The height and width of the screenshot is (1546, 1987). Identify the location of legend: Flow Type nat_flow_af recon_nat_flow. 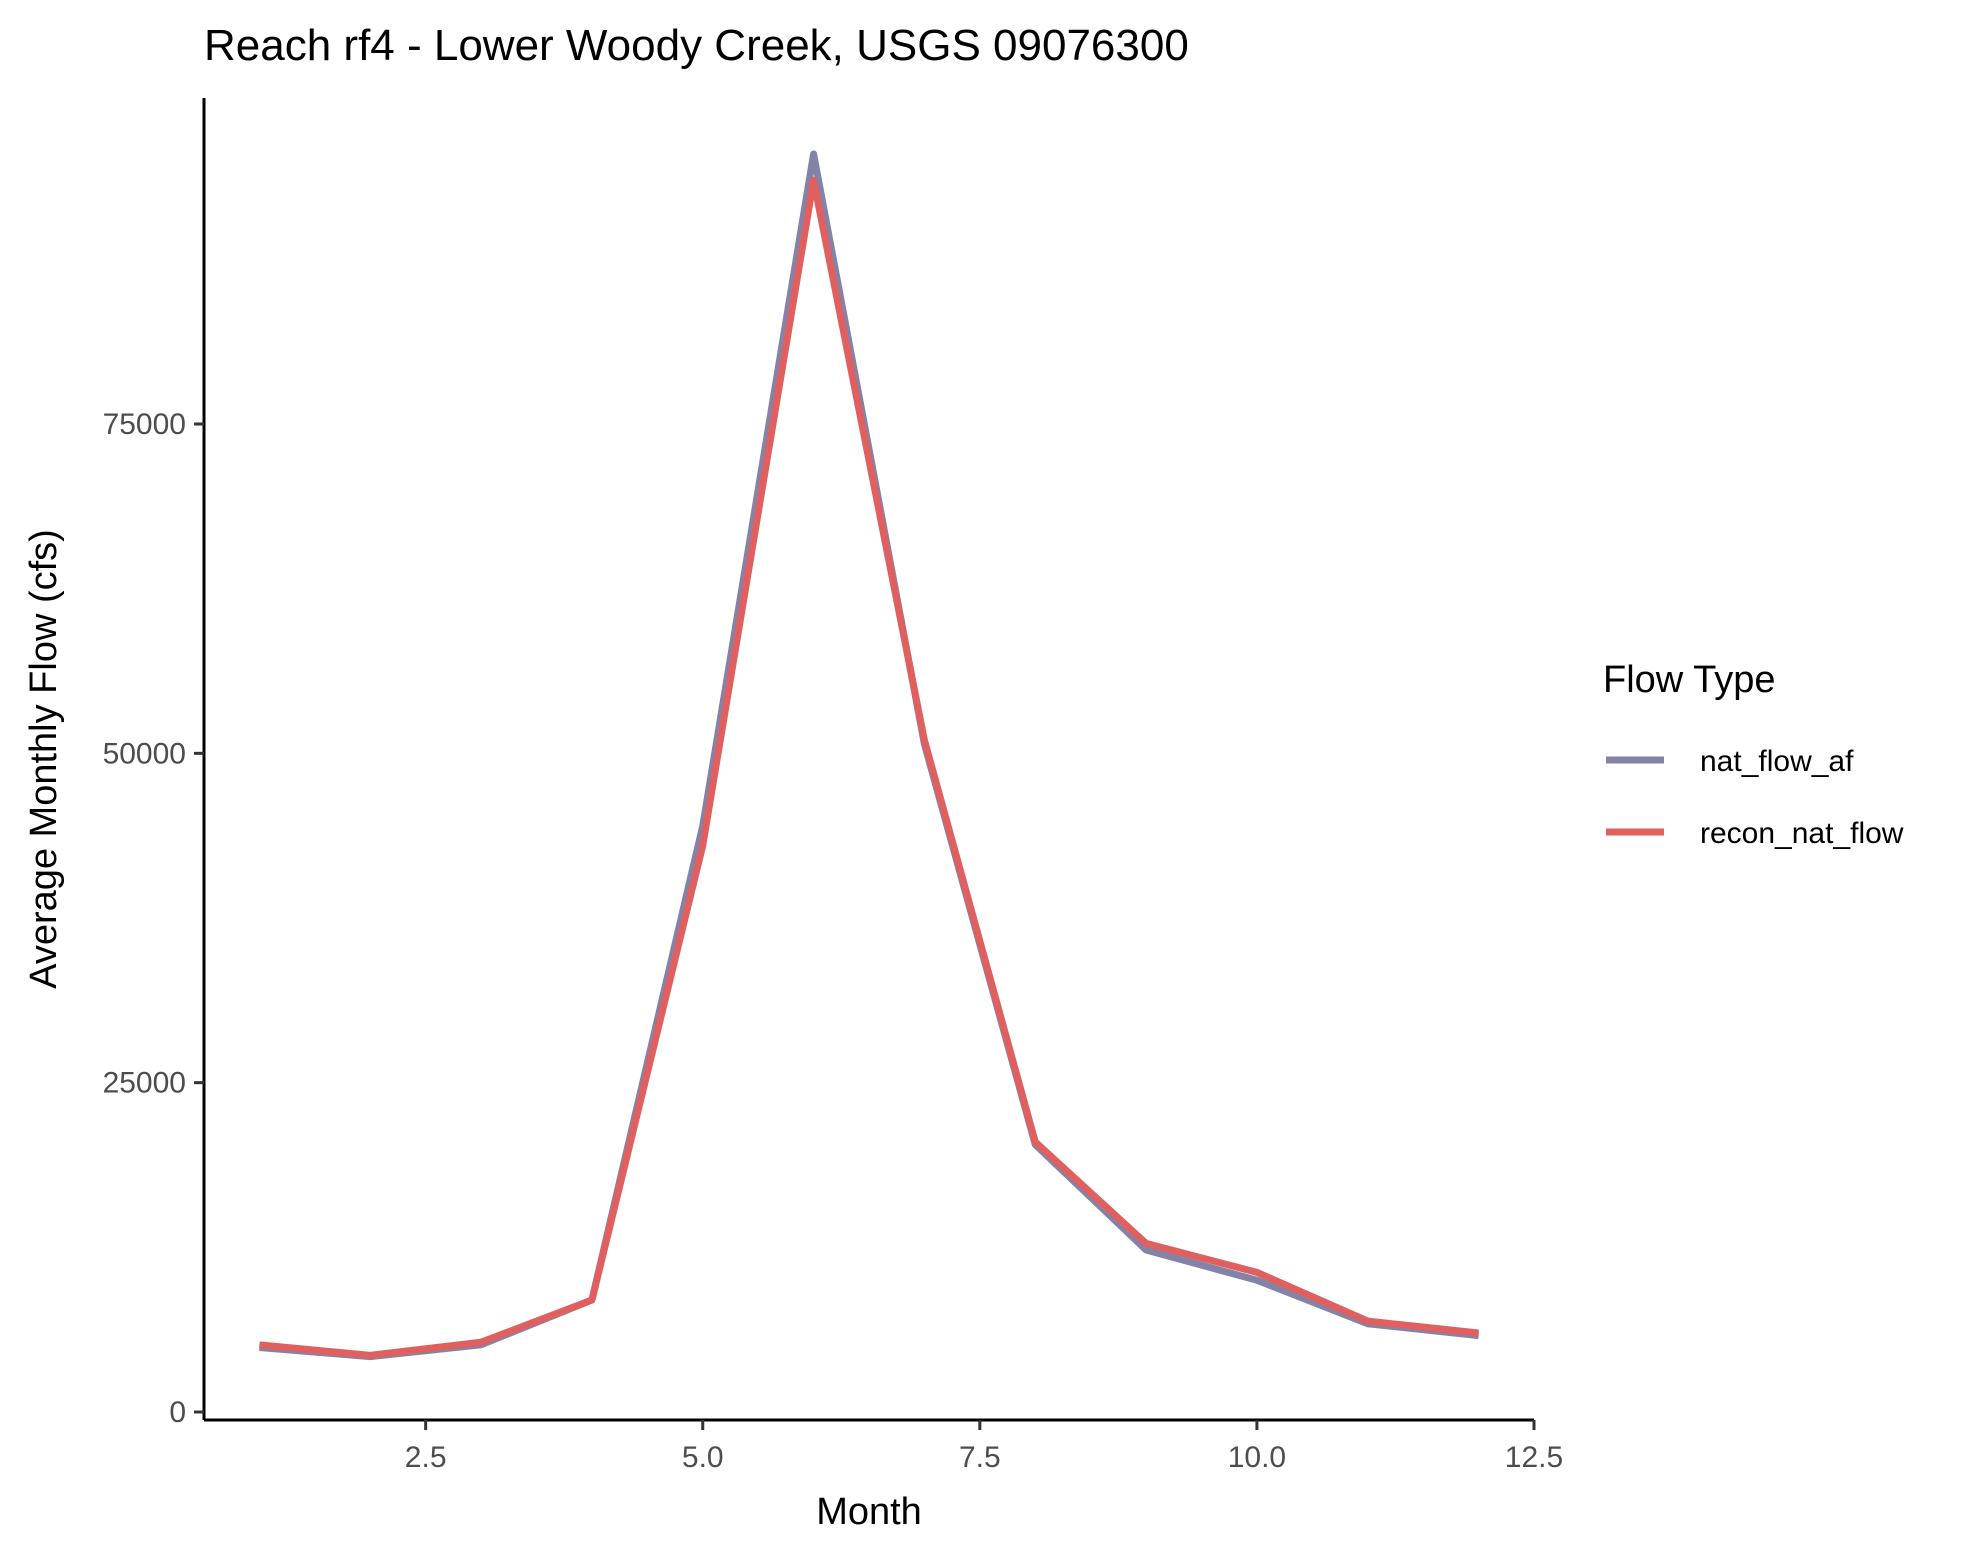
(1753, 754).